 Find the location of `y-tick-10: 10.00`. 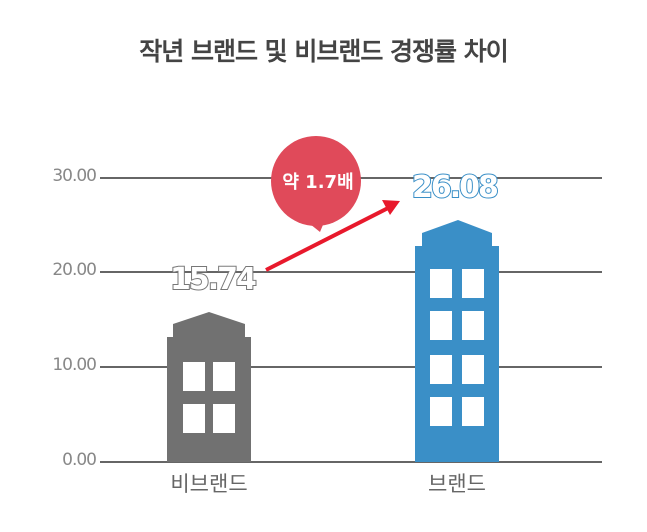

y-tick-10: 10.00 is located at coordinates (74, 365).